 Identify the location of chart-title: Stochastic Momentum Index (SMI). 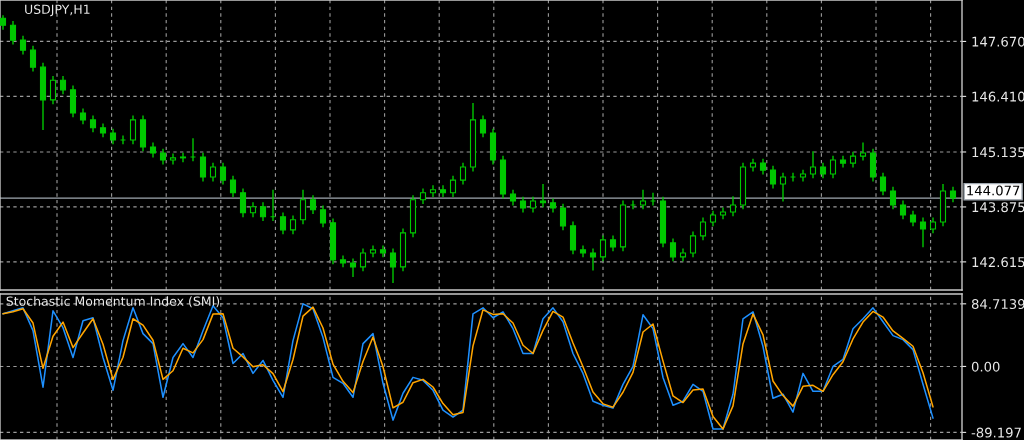
(113, 302).